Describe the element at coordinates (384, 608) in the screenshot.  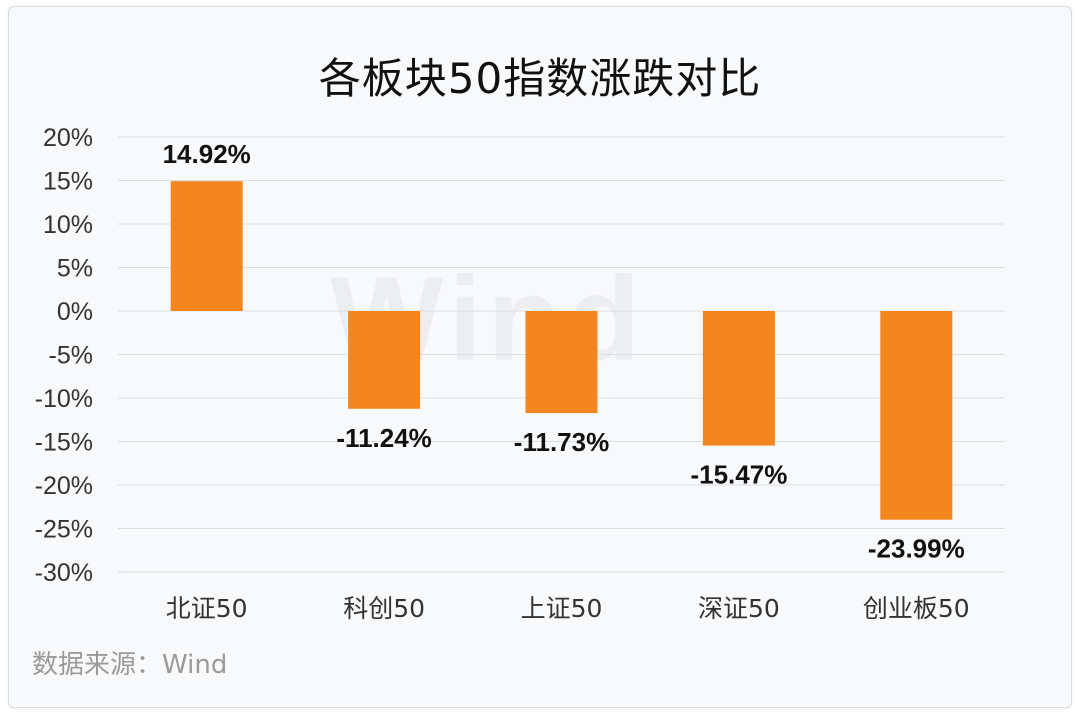
I see `x-tick-label: 科创50` at that location.